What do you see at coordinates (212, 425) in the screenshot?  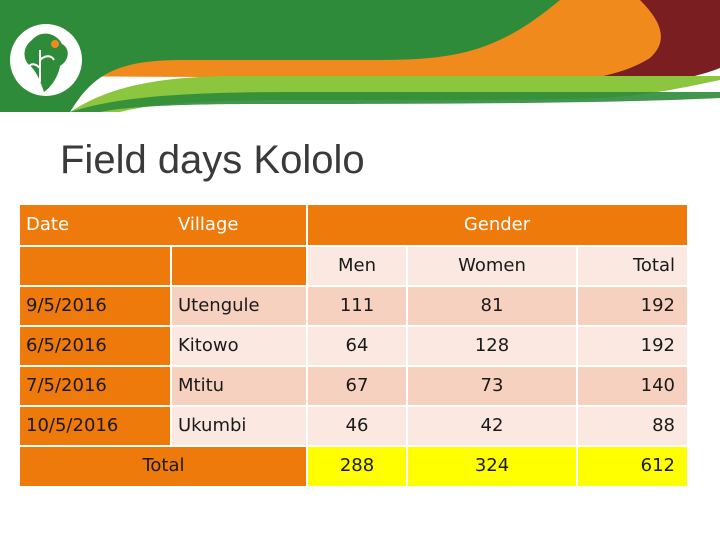 I see `row-village: Ukumbi` at bounding box center [212, 425].